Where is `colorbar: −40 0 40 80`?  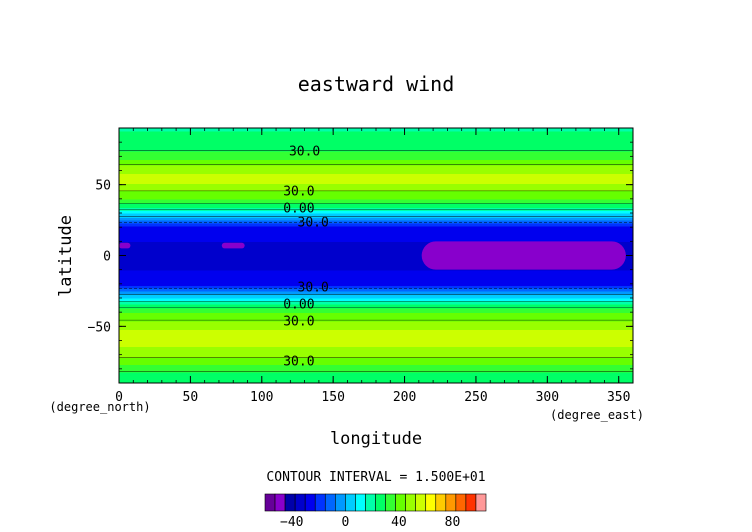
colorbar: −40 0 40 80 is located at coordinates (375, 511).